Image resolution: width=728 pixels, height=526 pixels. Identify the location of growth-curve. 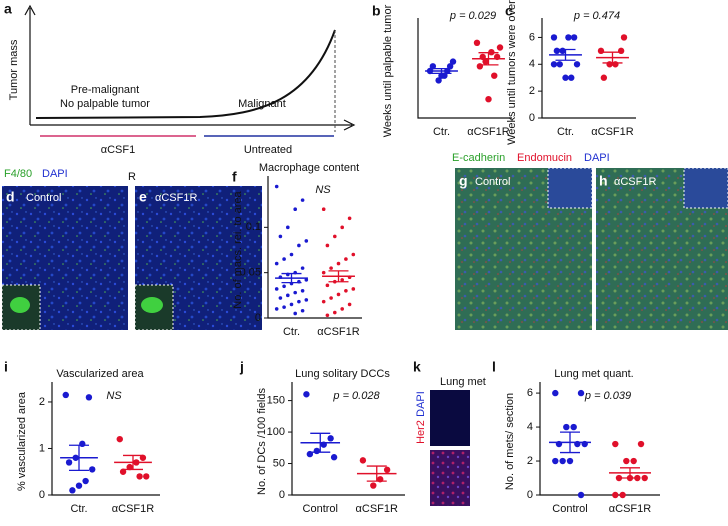
(185, 74).